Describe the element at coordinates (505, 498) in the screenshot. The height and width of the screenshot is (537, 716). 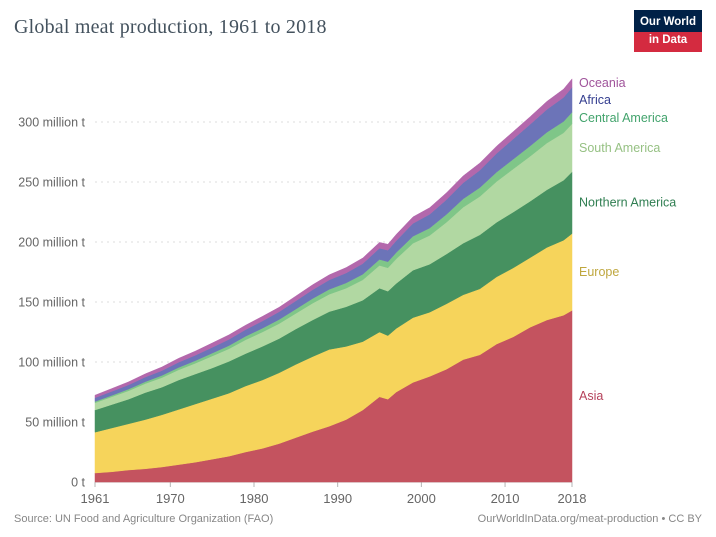
I see `x-tick-label: 2010` at that location.